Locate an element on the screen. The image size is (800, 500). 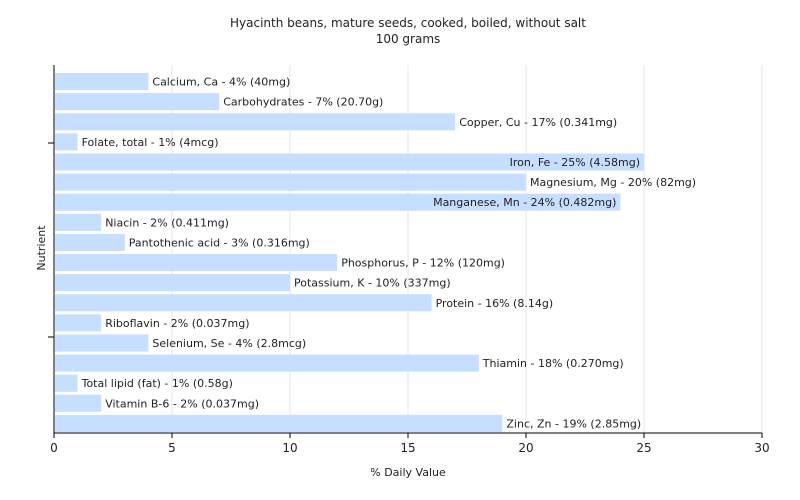
bar-label: Niacin - 2% (0.411mg) is located at coordinates (167, 222).